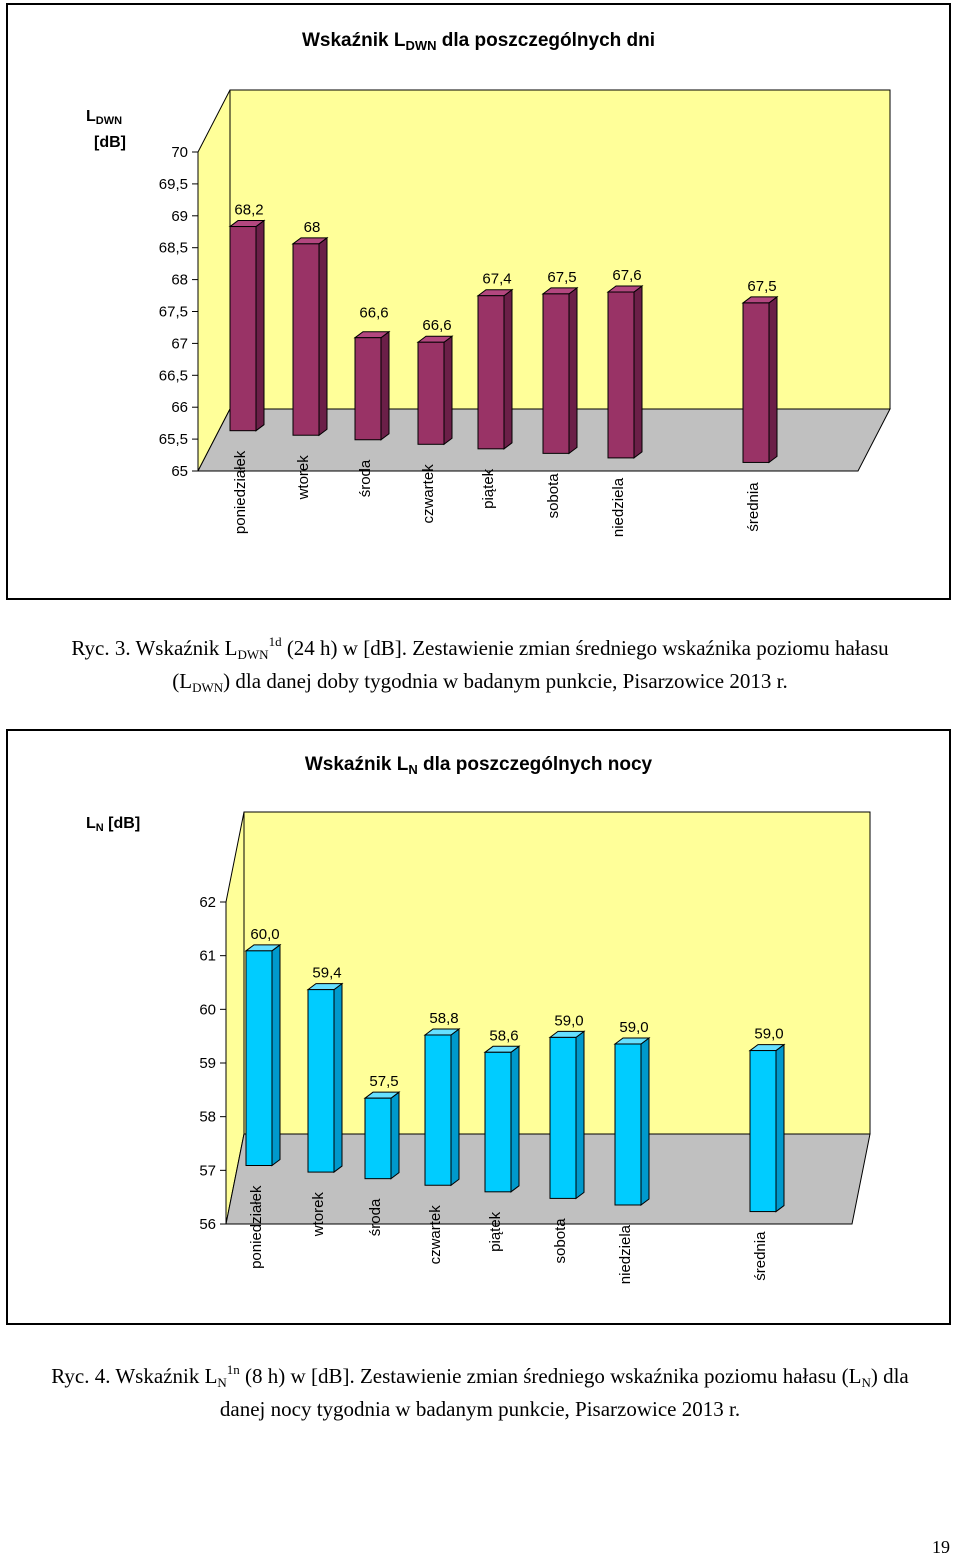  Describe the element at coordinates (182, 681) in the screenshot. I see `caption-text: (L` at that location.